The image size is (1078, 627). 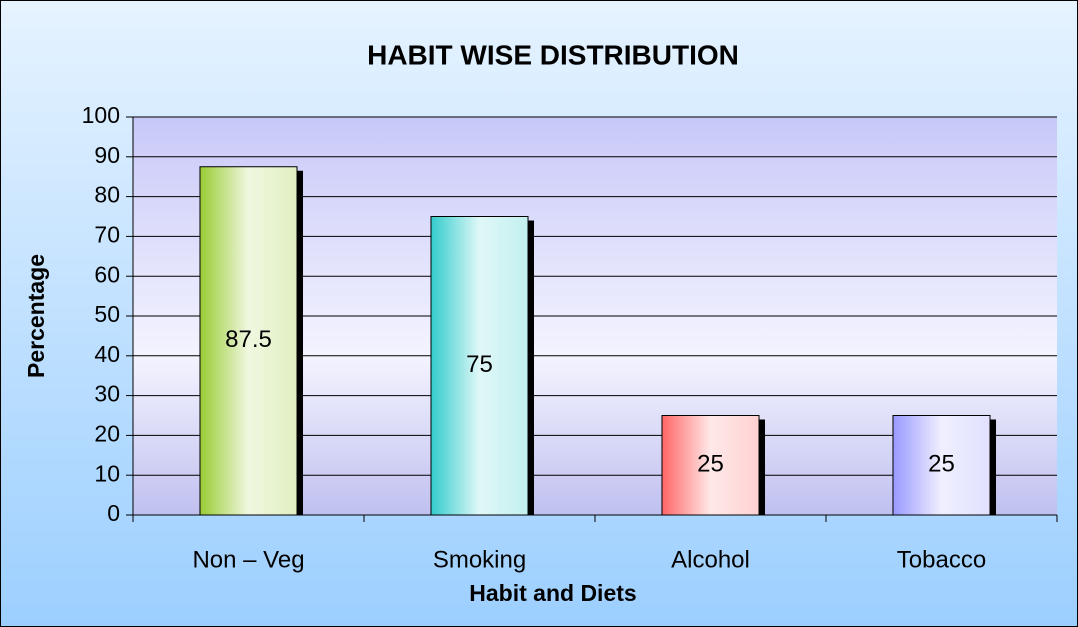 I want to click on x-tick-label: Non – Veg, so click(x=248, y=559).